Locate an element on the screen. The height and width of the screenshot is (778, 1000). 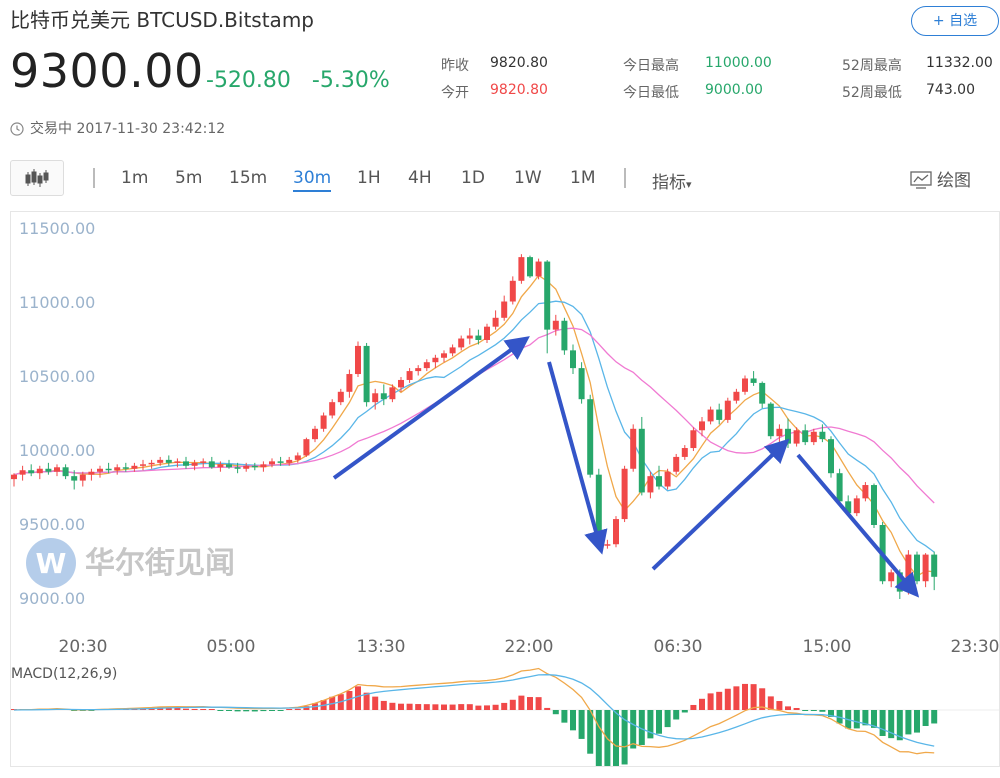
interval-tab-15m: 15m is located at coordinates (248, 178).